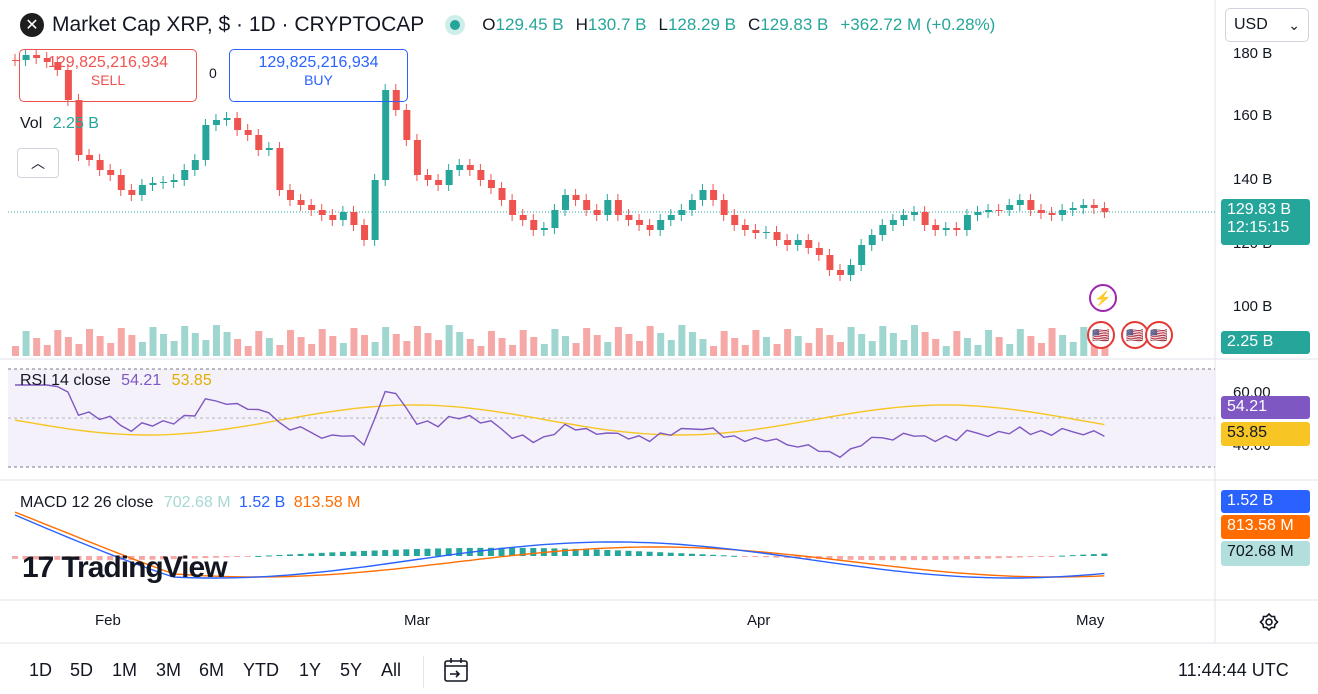  Describe the element at coordinates (456, 670) in the screenshot. I see `go-to-date-icon` at that location.